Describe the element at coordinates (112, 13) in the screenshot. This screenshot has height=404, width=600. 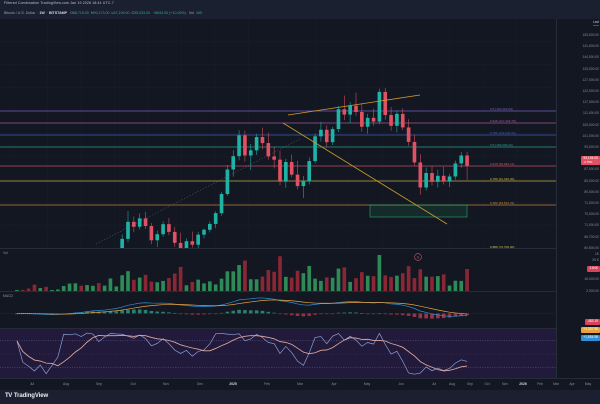
I see `ohlc-low-label: L` at that location.